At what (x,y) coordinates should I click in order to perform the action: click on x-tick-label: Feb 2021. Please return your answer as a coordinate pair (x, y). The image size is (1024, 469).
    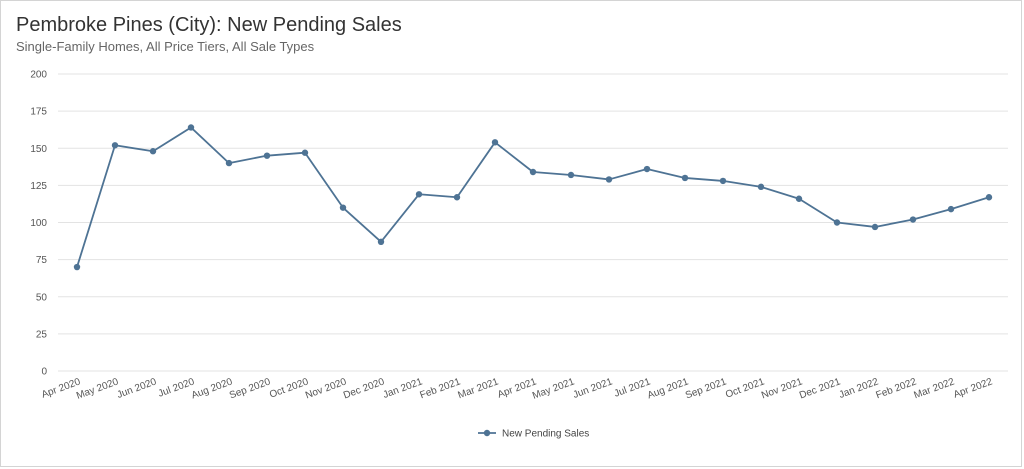
    Looking at the image, I should click on (441, 388).